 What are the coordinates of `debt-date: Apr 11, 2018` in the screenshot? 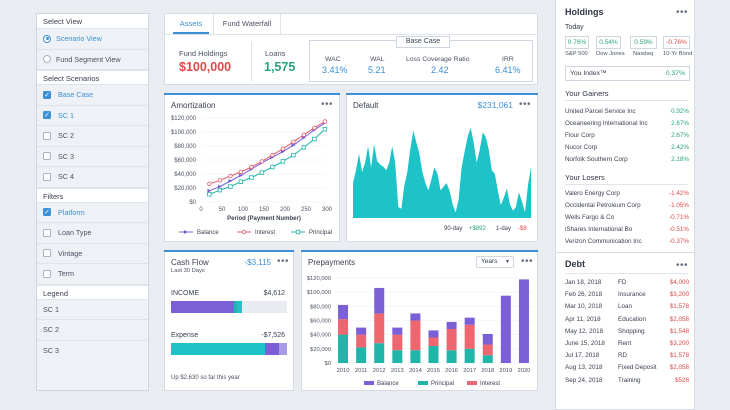 It's located at (583, 319).